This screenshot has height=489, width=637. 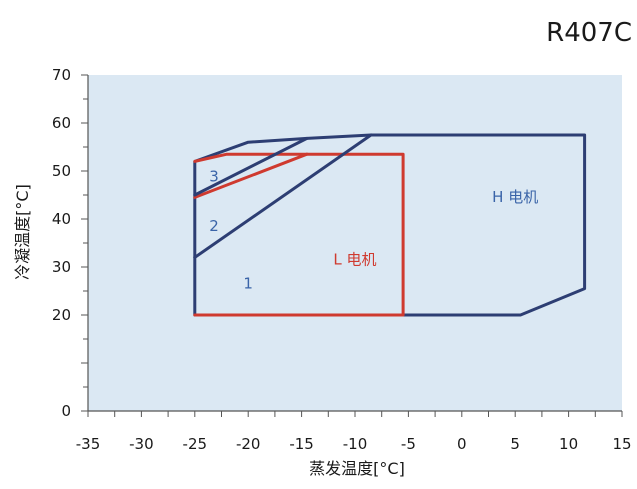 I want to click on x-tick-label: 10, so click(x=568, y=444).